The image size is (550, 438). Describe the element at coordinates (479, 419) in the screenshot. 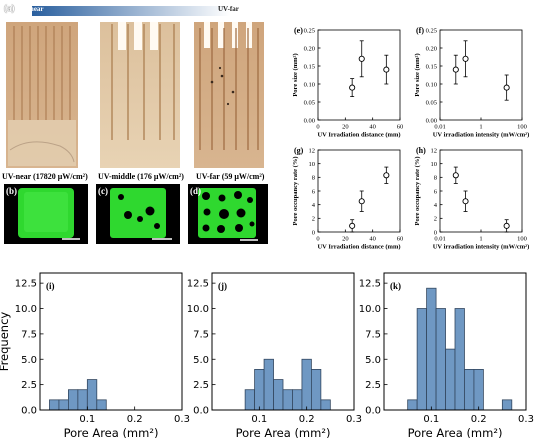

I see `x-tick-label-k-1: 0.2` at that location.